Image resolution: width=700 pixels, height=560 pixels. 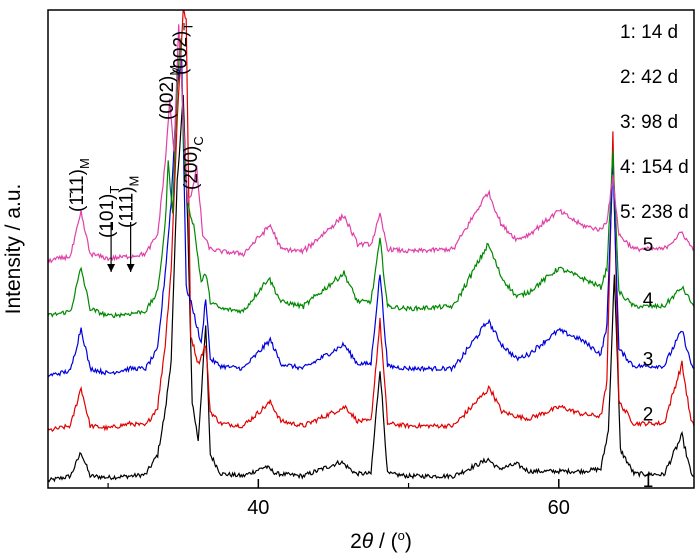 I want to click on x-tick-label-40: 40, so click(x=258, y=508).